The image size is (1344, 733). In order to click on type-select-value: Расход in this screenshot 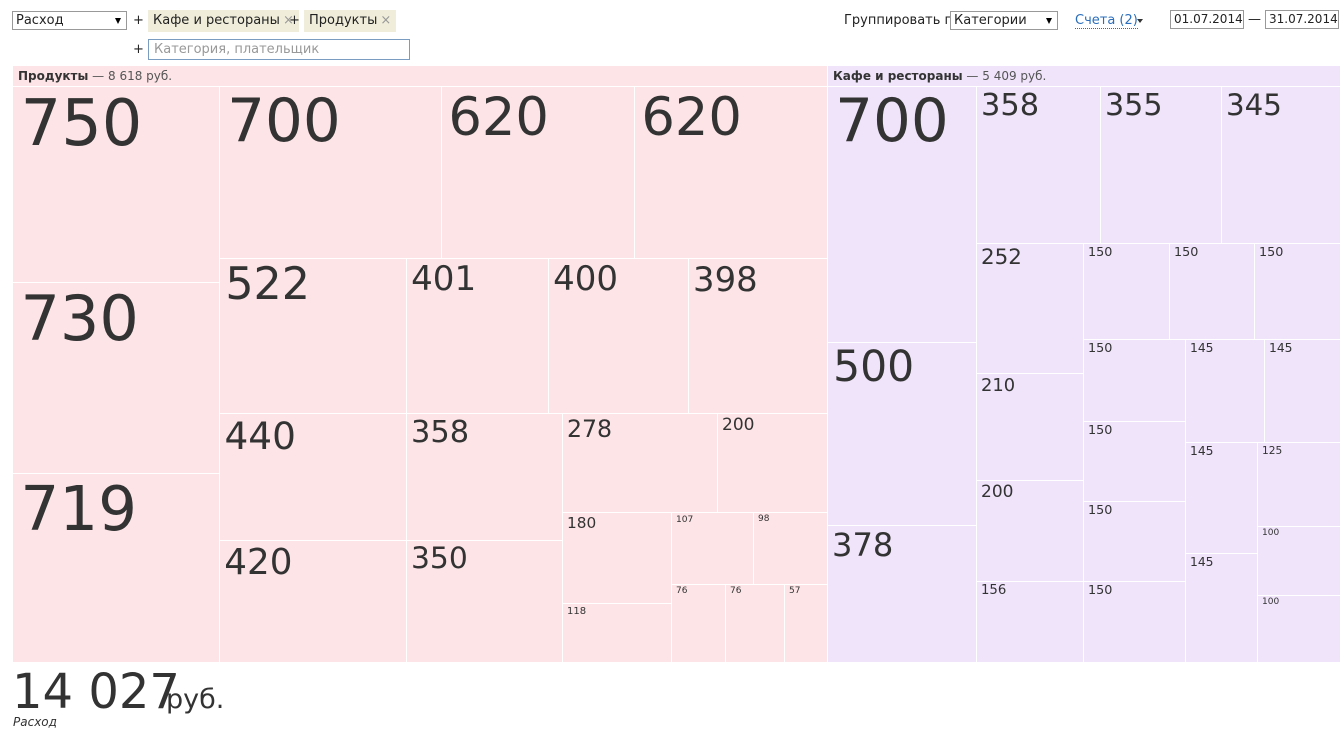, I will do `click(40, 20)`.